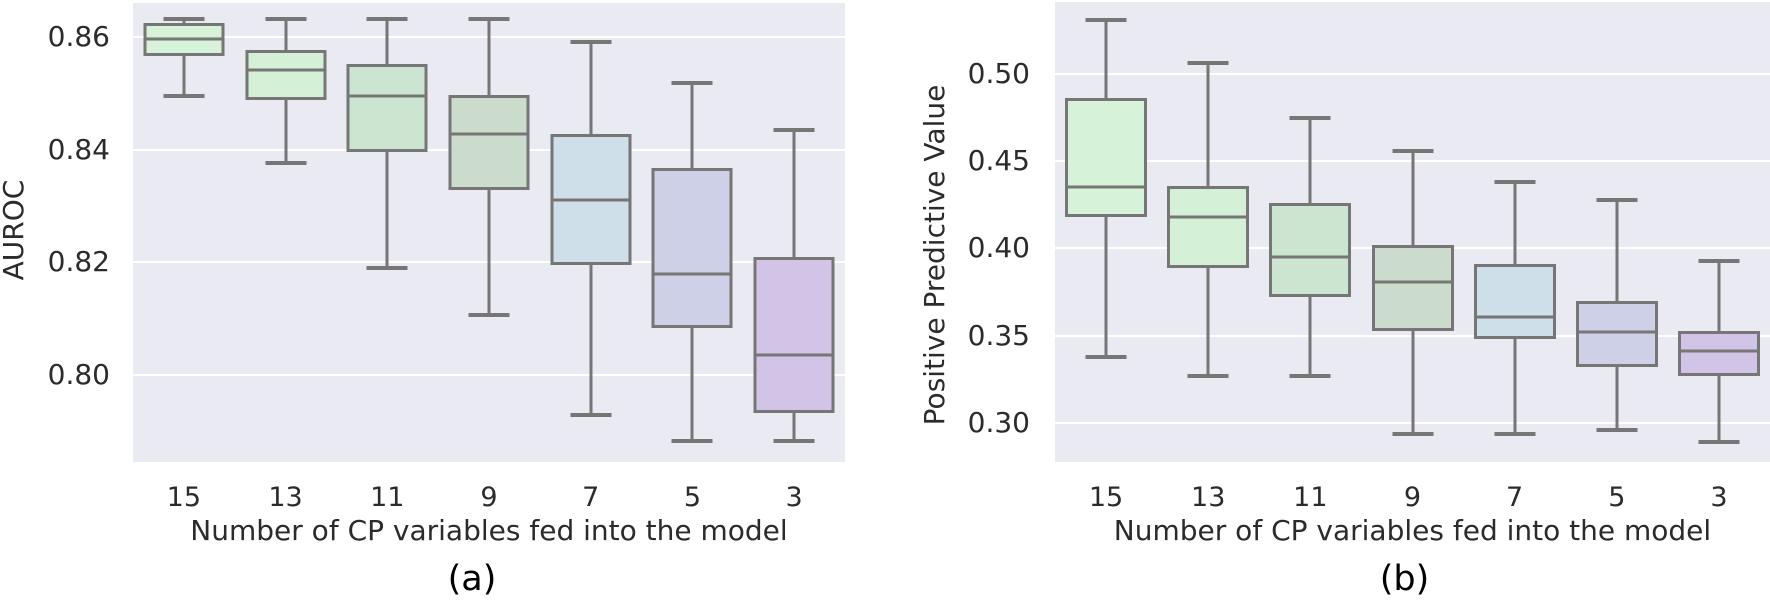 The height and width of the screenshot is (606, 1770). I want to click on y-tick-label: 0.84, so click(78, 149).